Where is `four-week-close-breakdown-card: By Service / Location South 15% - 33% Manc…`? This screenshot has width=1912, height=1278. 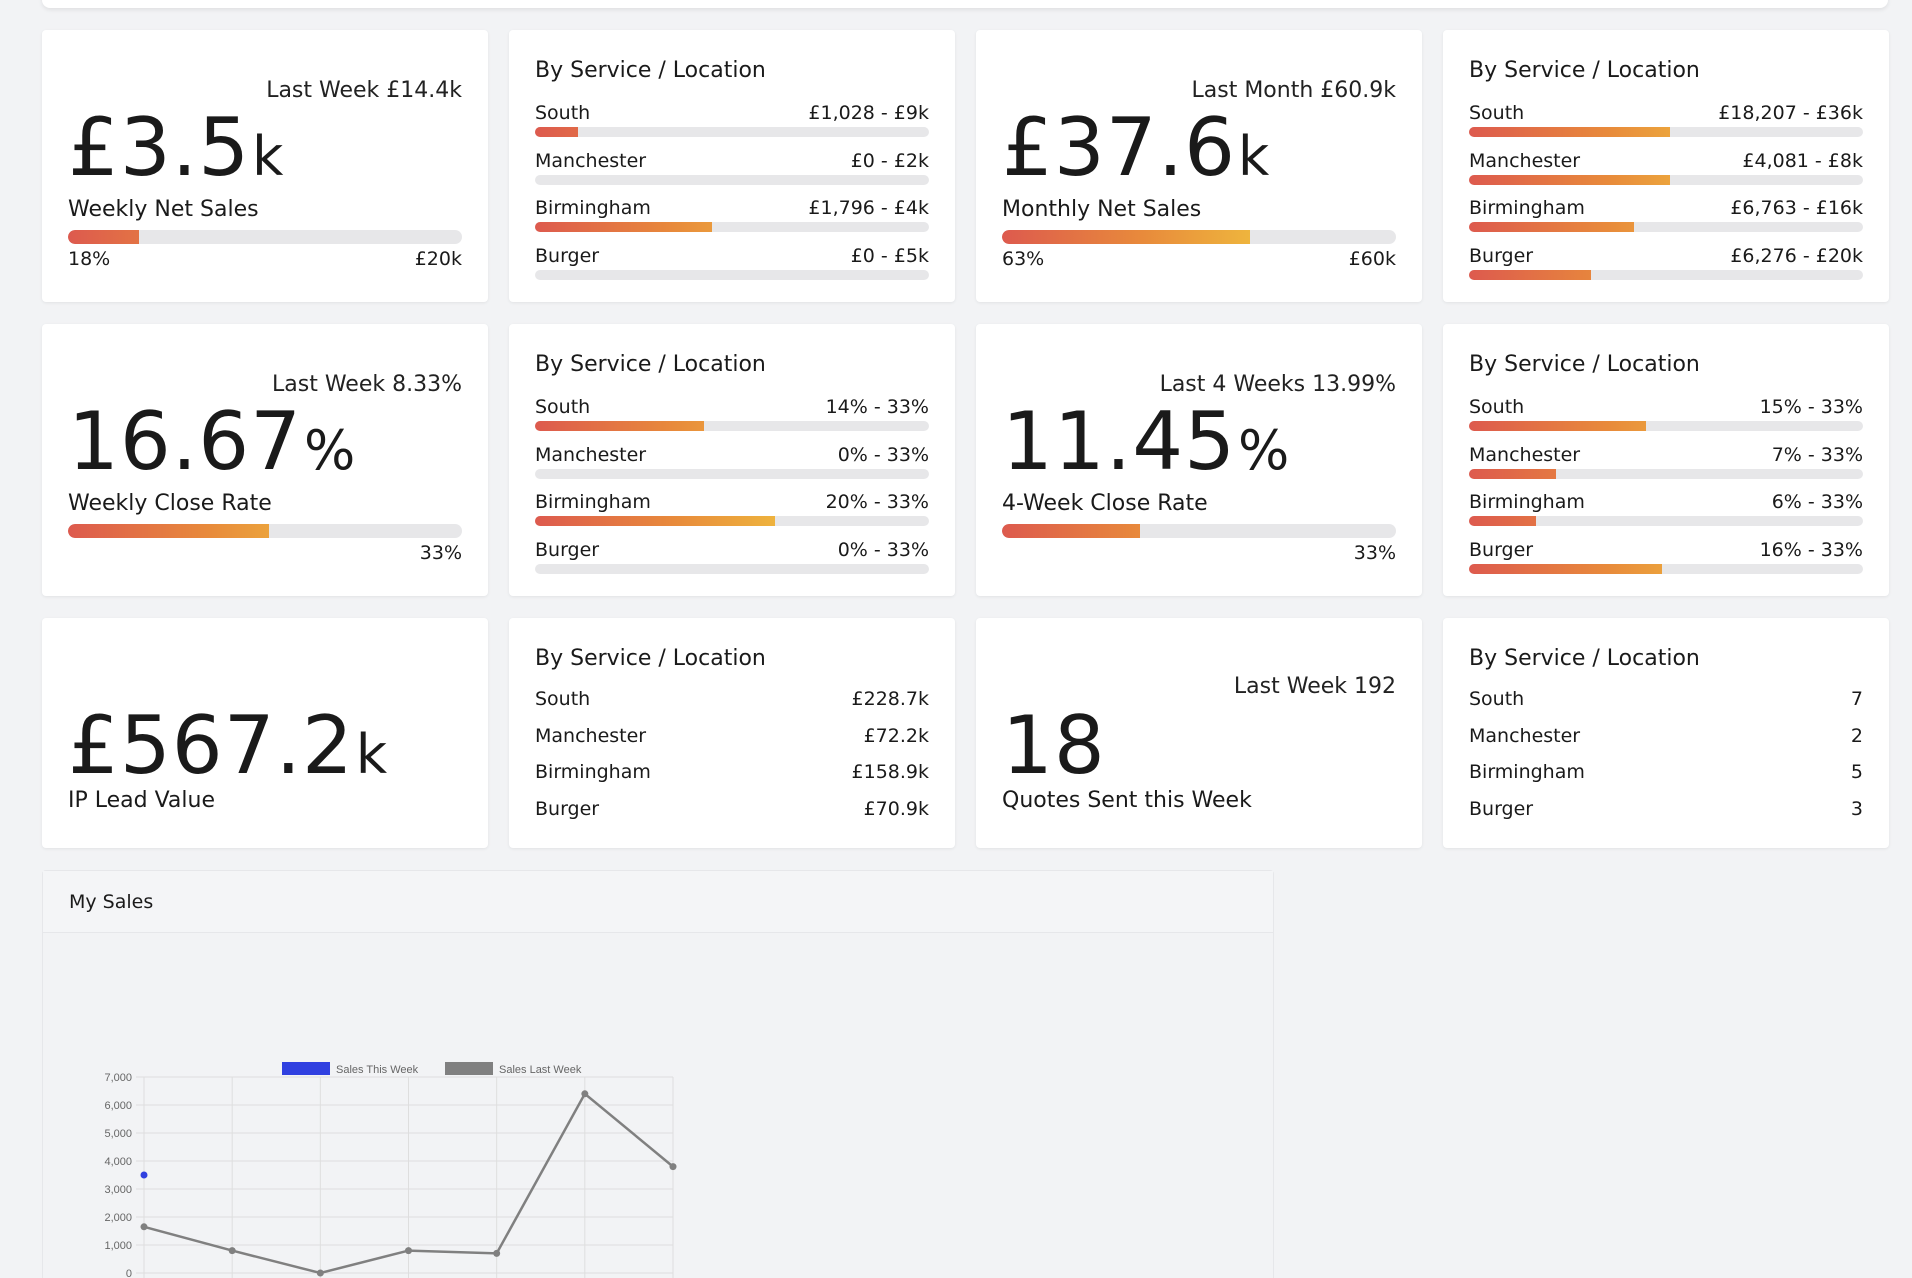
four-week-close-breakdown-card: By Service / Location South 15% - 33% Manc… is located at coordinates (1666, 460).